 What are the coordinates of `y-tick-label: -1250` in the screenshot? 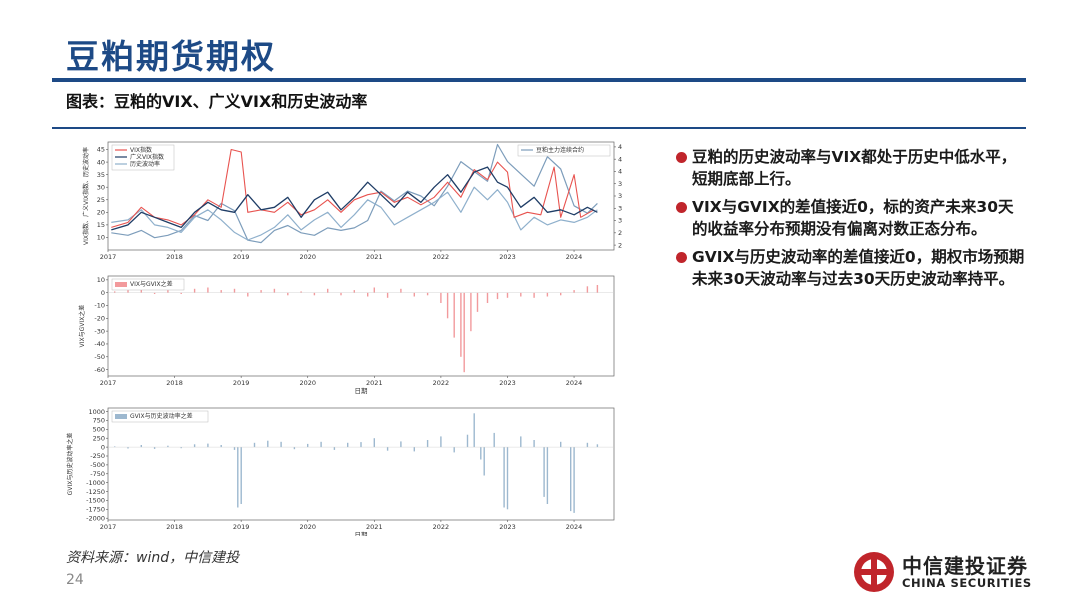 It's located at (95, 492).